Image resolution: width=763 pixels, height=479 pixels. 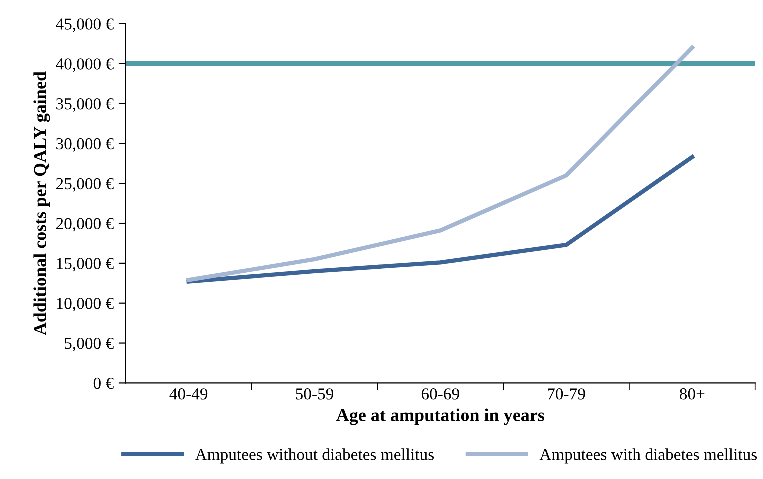 I want to click on y-tick-label: 20,000 €, so click(x=85, y=225).